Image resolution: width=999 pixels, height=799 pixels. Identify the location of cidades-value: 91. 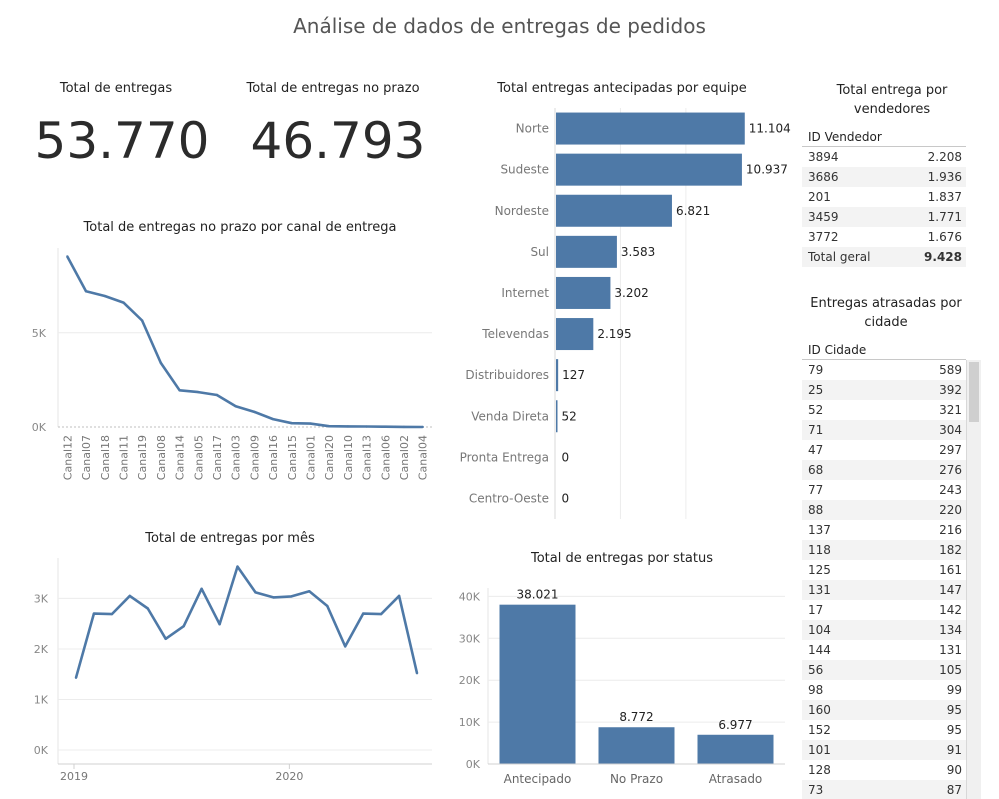
(954, 750).